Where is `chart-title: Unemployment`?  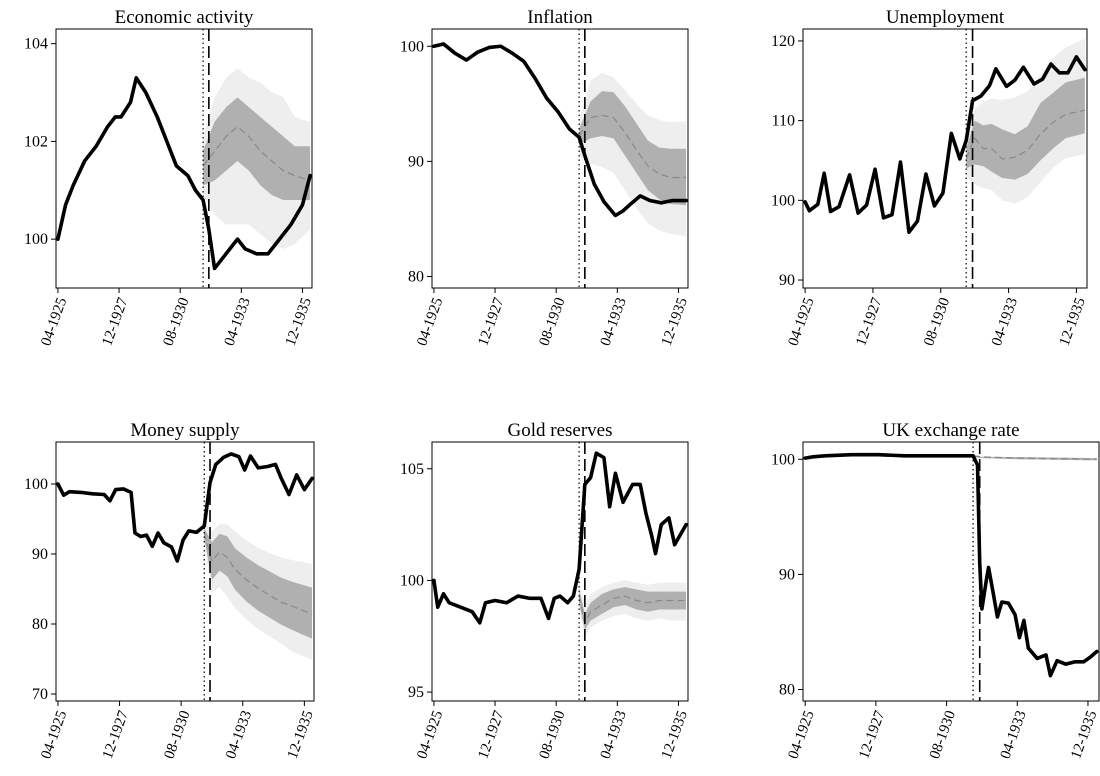
chart-title: Unemployment is located at coordinates (945, 17).